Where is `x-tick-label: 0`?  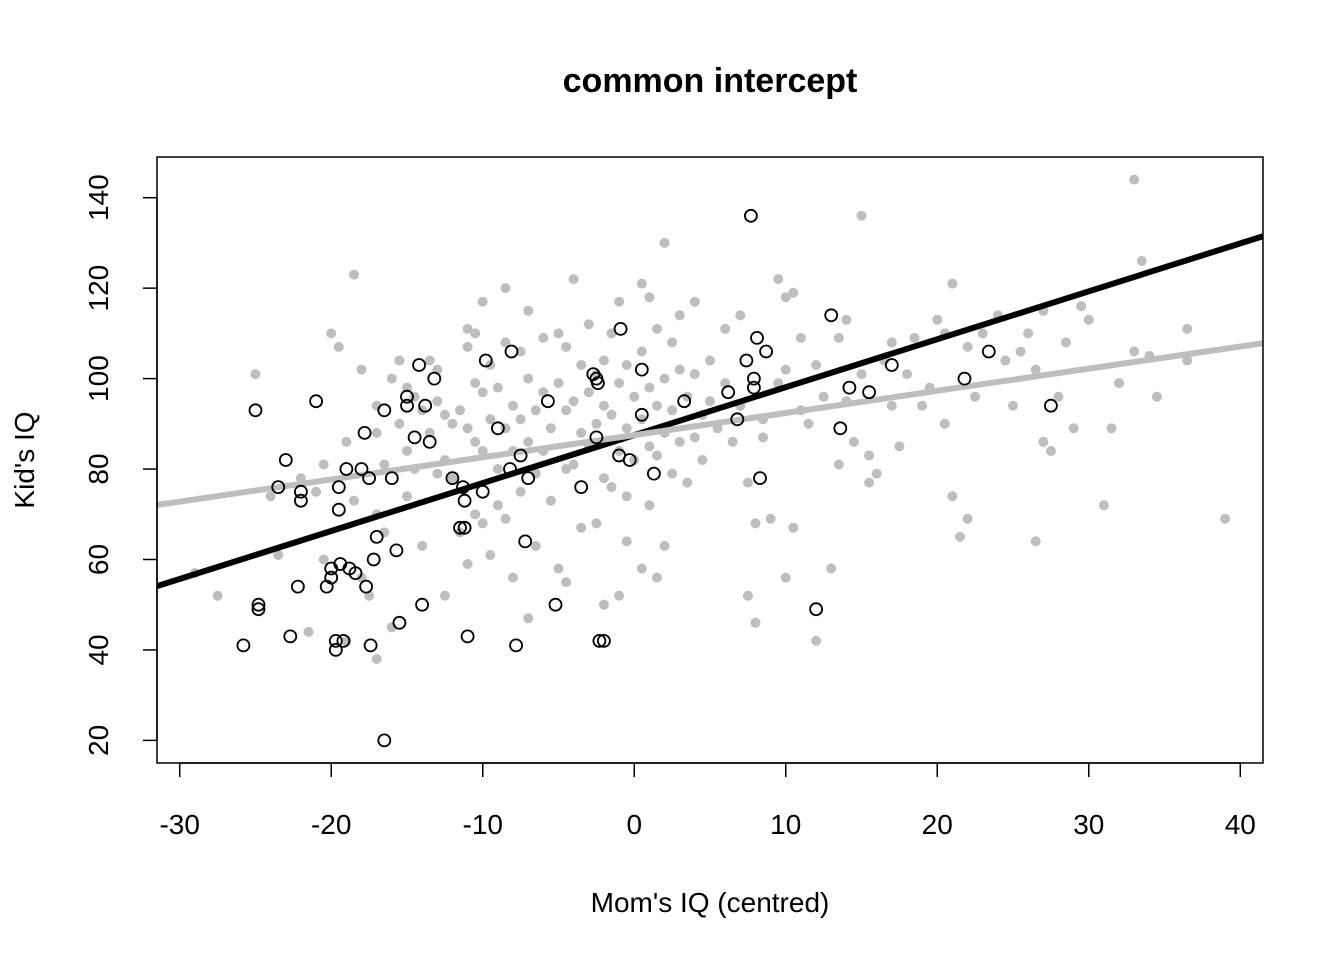 x-tick-label: 0 is located at coordinates (634, 824).